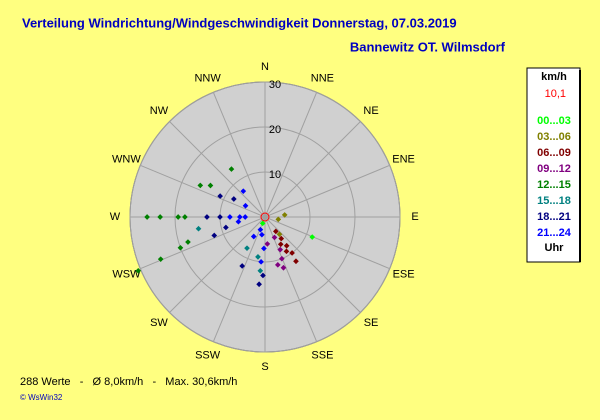 The width and height of the screenshot is (600, 420). What do you see at coordinates (554, 153) in the screenshot?
I see `legend-entry: 06...09` at bounding box center [554, 153].